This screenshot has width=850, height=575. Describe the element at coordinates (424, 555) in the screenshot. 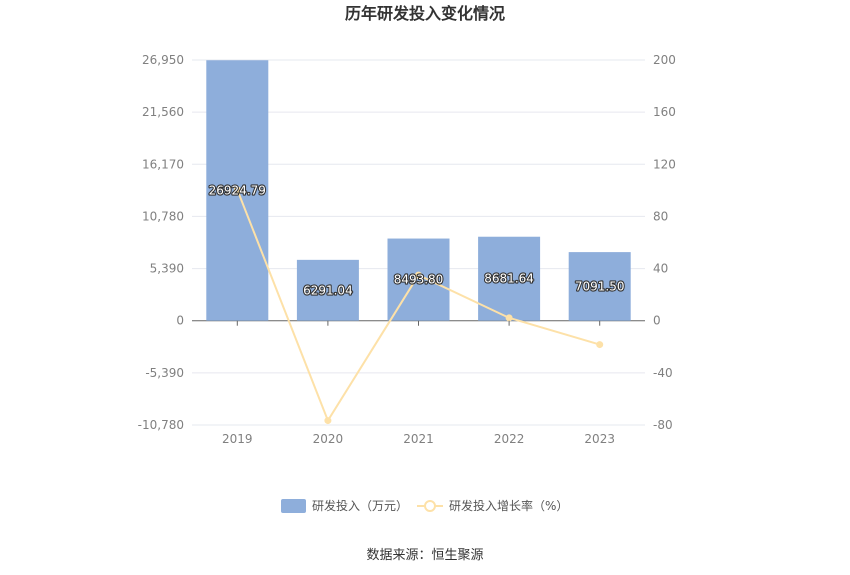

I see `data-source: 数据来源：恒生聚源` at that location.